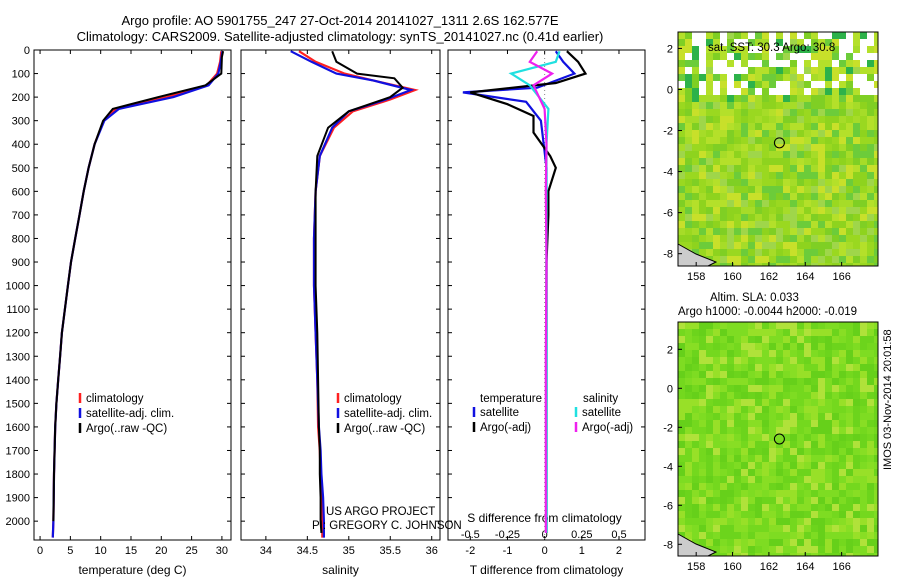  What do you see at coordinates (519, 291) in the screenshot?
I see `series-line-temperature-satellite` at bounding box center [519, 291].